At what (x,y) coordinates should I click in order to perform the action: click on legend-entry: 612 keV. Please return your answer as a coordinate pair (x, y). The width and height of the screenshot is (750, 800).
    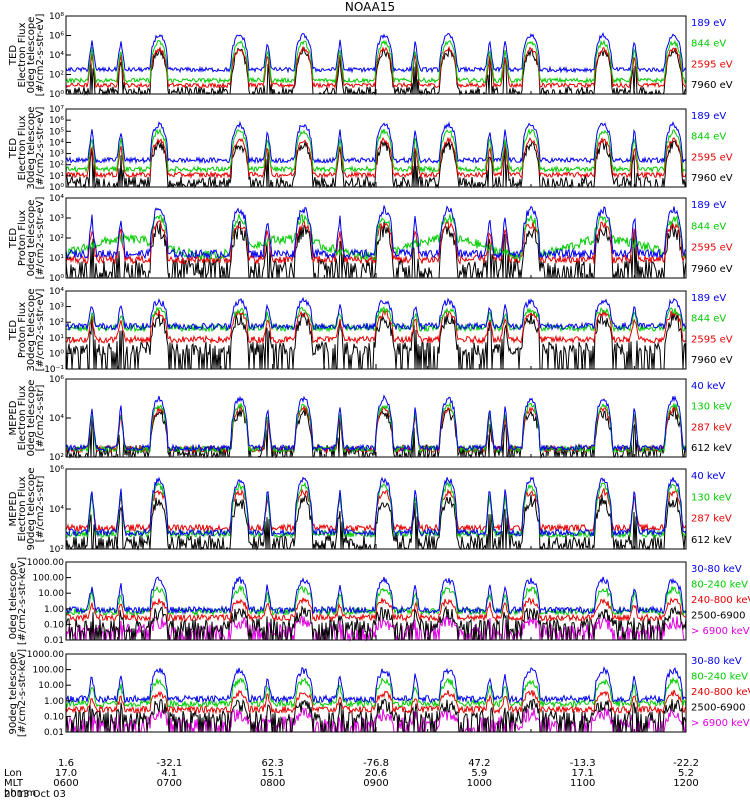
    Looking at the image, I should click on (711, 540).